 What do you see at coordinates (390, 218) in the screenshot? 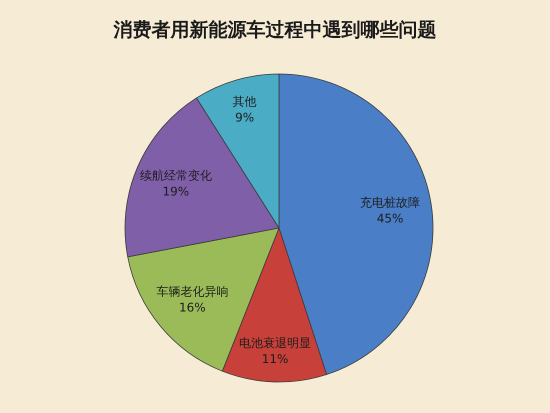
I see `data-label: 45%` at bounding box center [390, 218].